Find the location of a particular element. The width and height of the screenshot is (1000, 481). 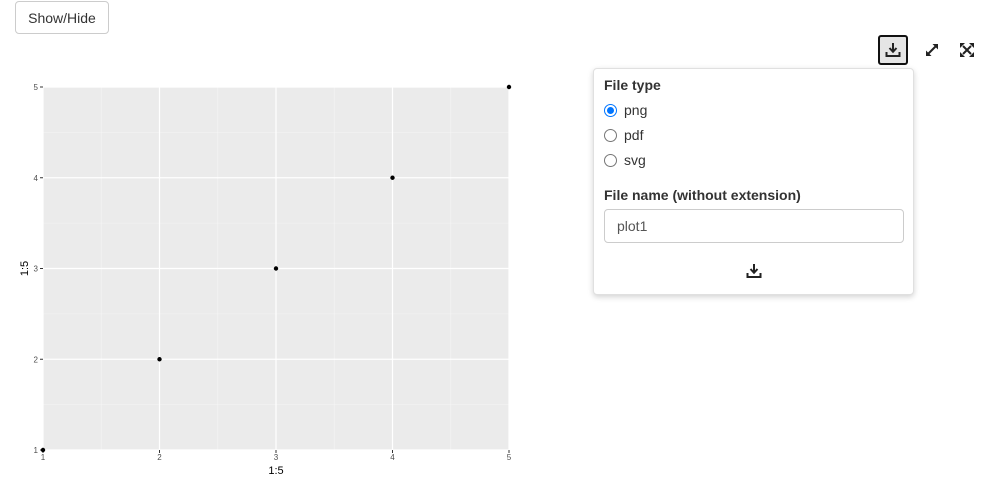

file-name-label: File name (without extension) is located at coordinates (702, 195).